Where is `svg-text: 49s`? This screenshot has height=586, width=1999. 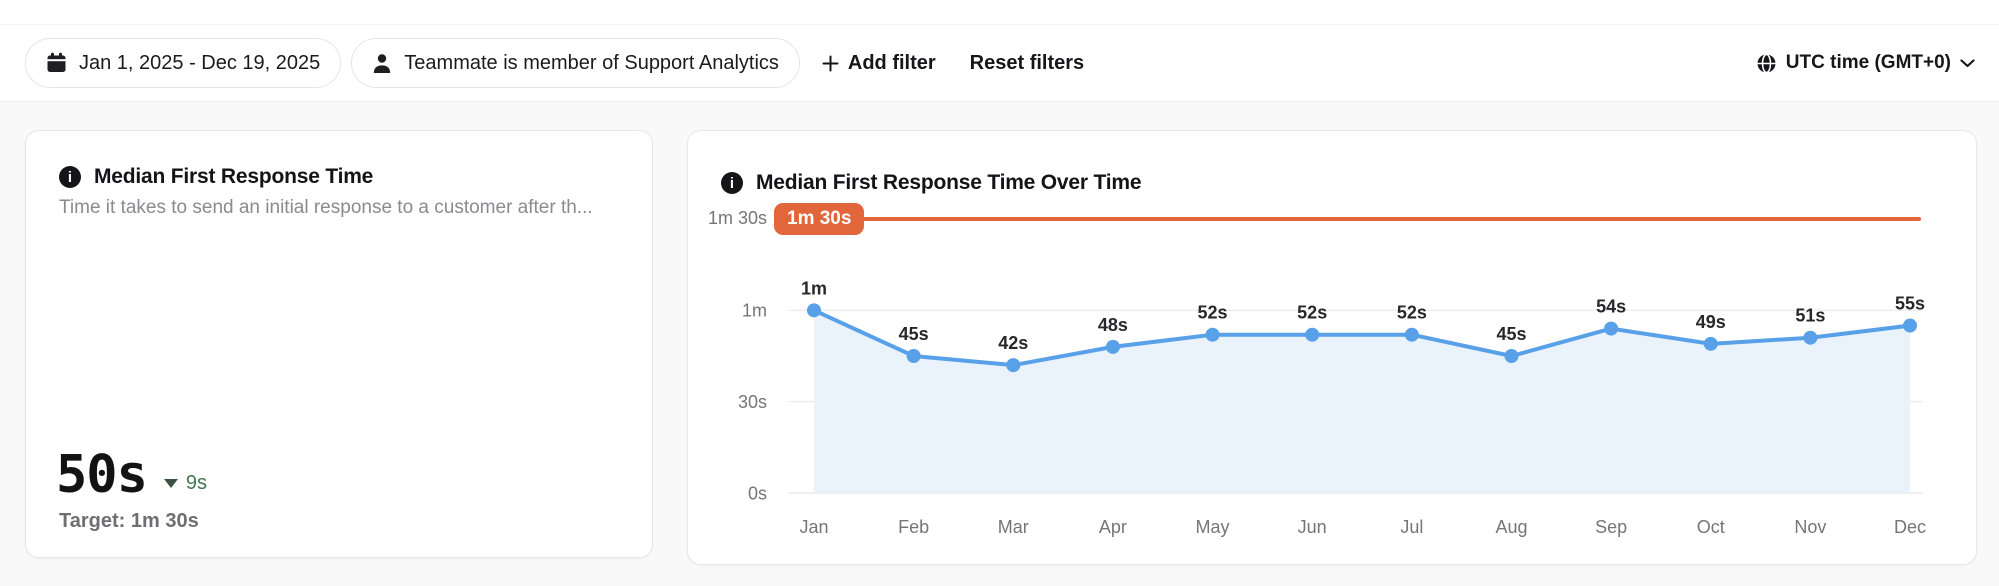 svg-text: 49s is located at coordinates (1711, 322).